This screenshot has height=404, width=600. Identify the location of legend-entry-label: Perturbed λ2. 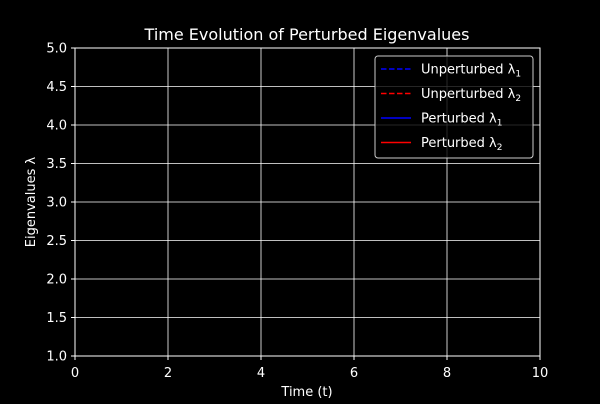
(461, 144).